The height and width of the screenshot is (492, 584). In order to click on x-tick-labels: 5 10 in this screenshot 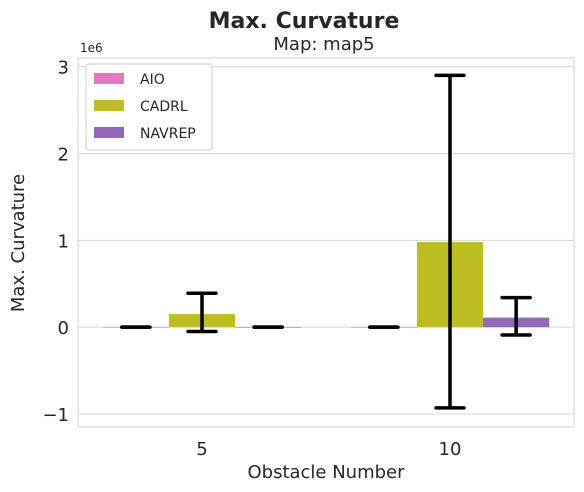, I will do `click(328, 449)`.